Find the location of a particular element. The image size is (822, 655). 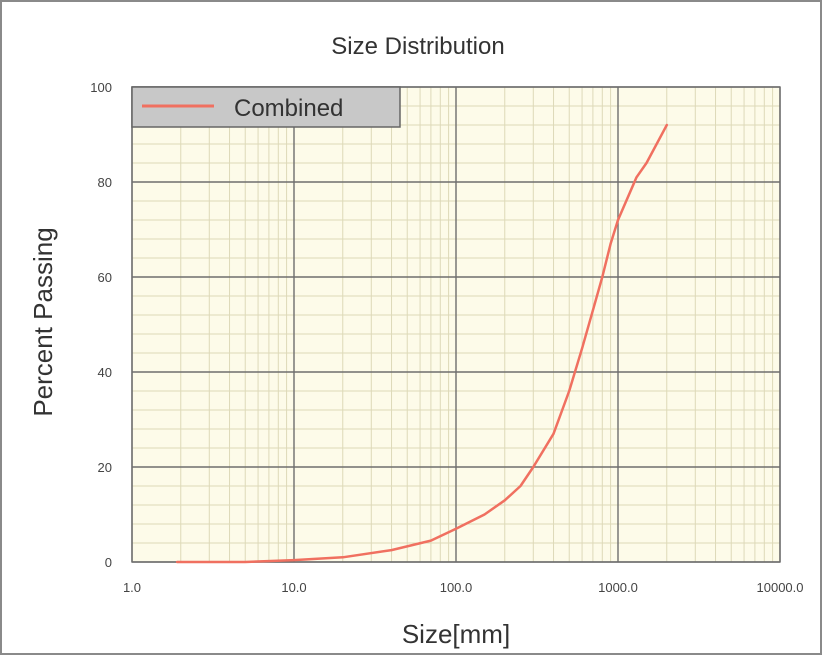

y-tick-label: 100 is located at coordinates (101, 87).